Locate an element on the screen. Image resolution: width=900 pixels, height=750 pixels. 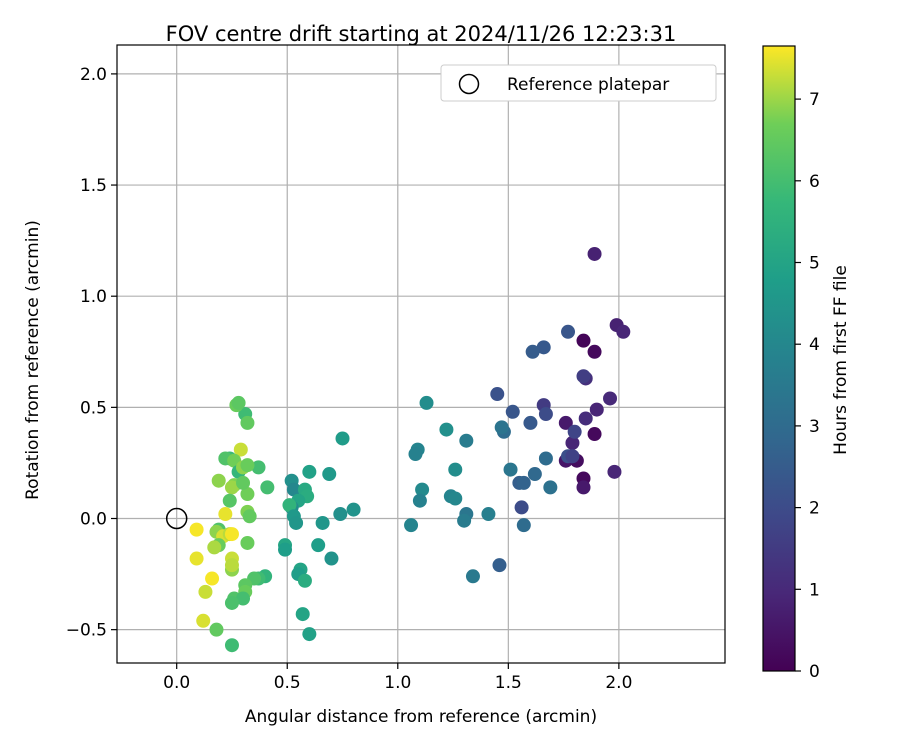
colorbar-tick-label: 6 is located at coordinates (814, 182).